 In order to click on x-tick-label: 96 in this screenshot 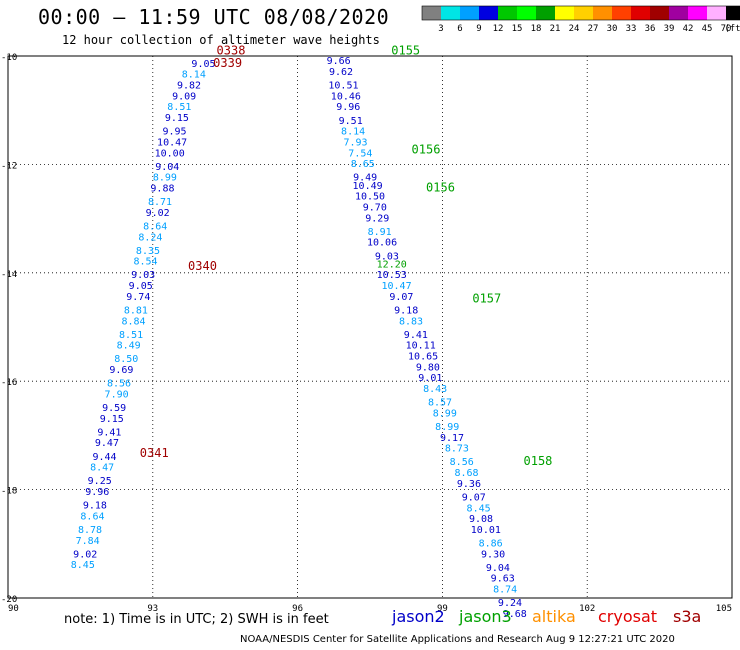, I will do `click(297, 609)`.